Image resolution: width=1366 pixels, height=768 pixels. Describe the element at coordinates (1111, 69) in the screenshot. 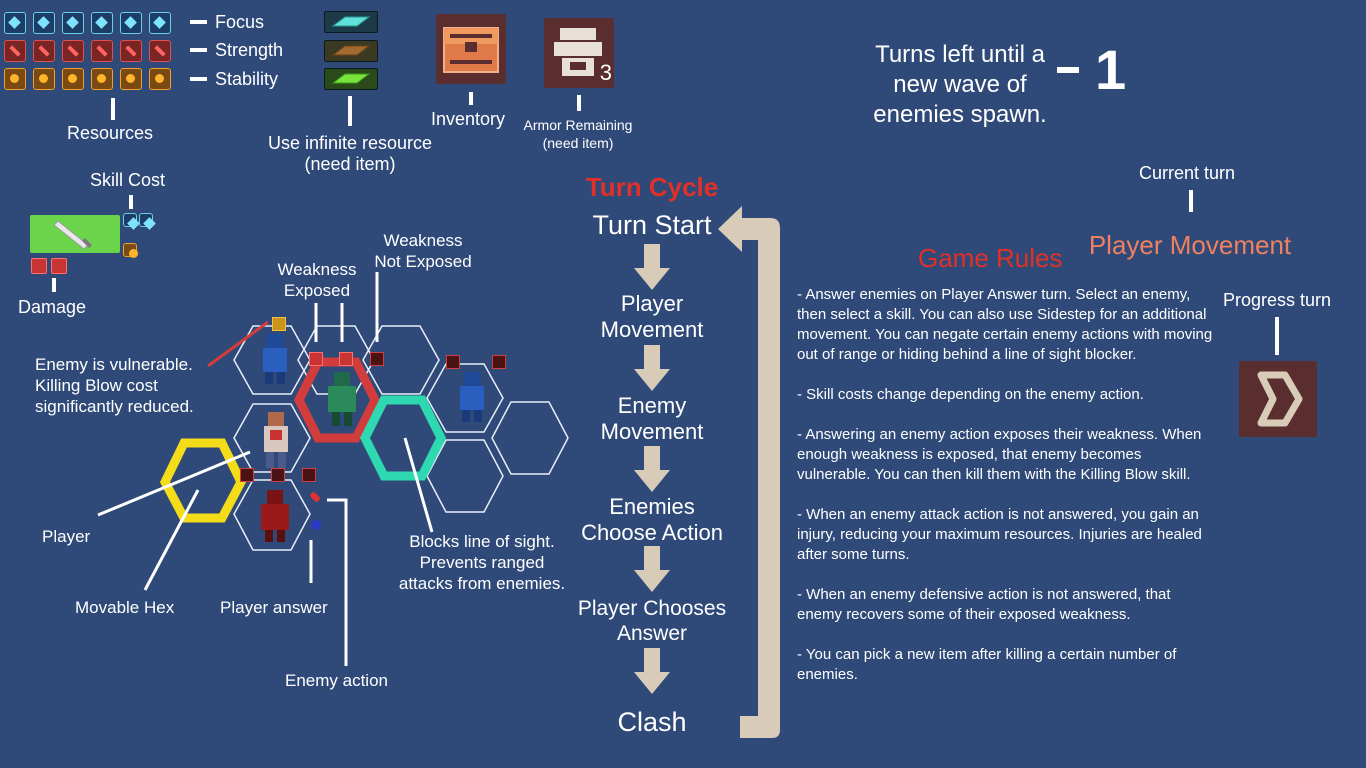

I see `wave-count: 1` at that location.